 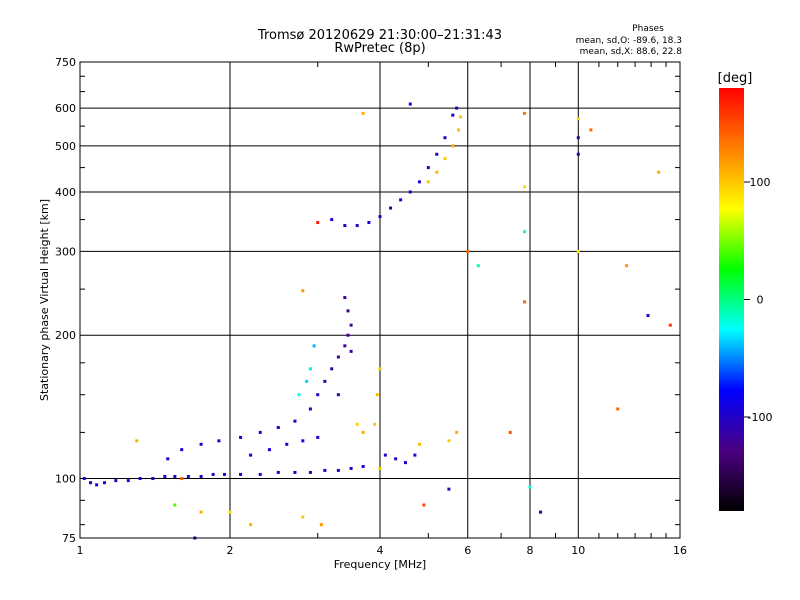 What do you see at coordinates (631, 52) in the screenshot?
I see `phase-stats-x: mean, sd,X: 88.6, 22.8` at bounding box center [631, 52].